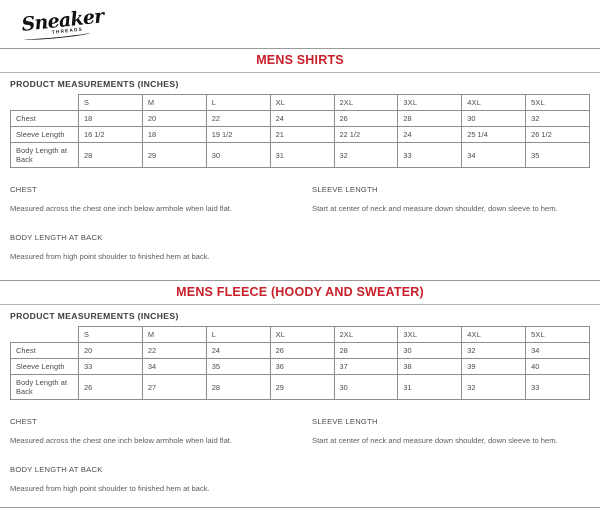  I want to click on cell: 25 1/4, so click(494, 134).